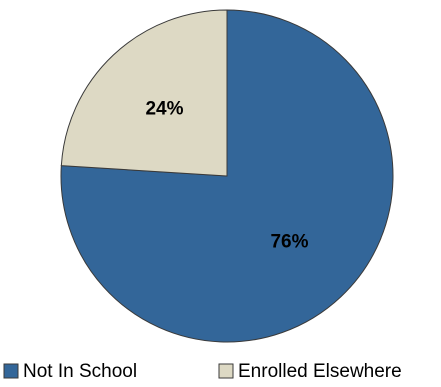 The height and width of the screenshot is (387, 441). What do you see at coordinates (226, 371) in the screenshot?
I see `legend-swatch-enrolled-elsewhere` at bounding box center [226, 371].